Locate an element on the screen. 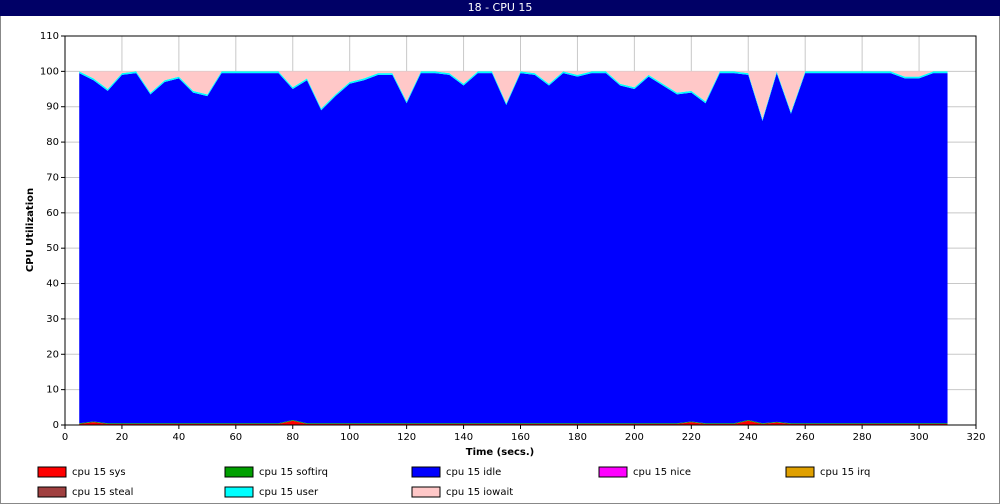  x-tick-label: 120 is located at coordinates (406, 437).